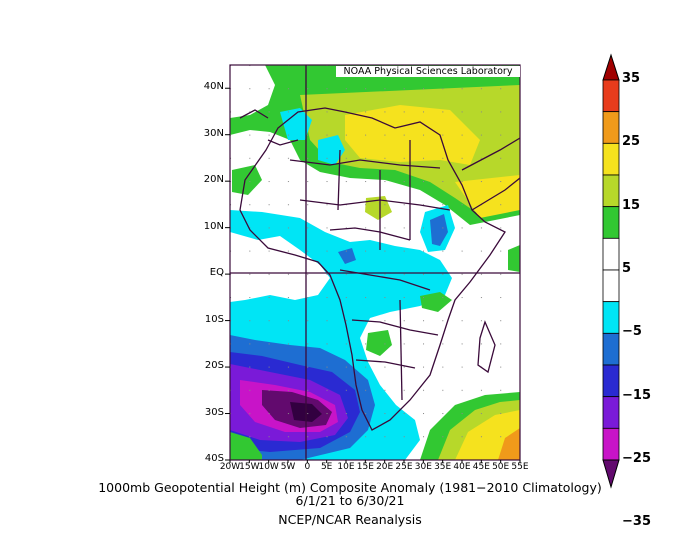  Describe the element at coordinates (481, 467) in the screenshot. I see `lon-label: 45E` at that location.